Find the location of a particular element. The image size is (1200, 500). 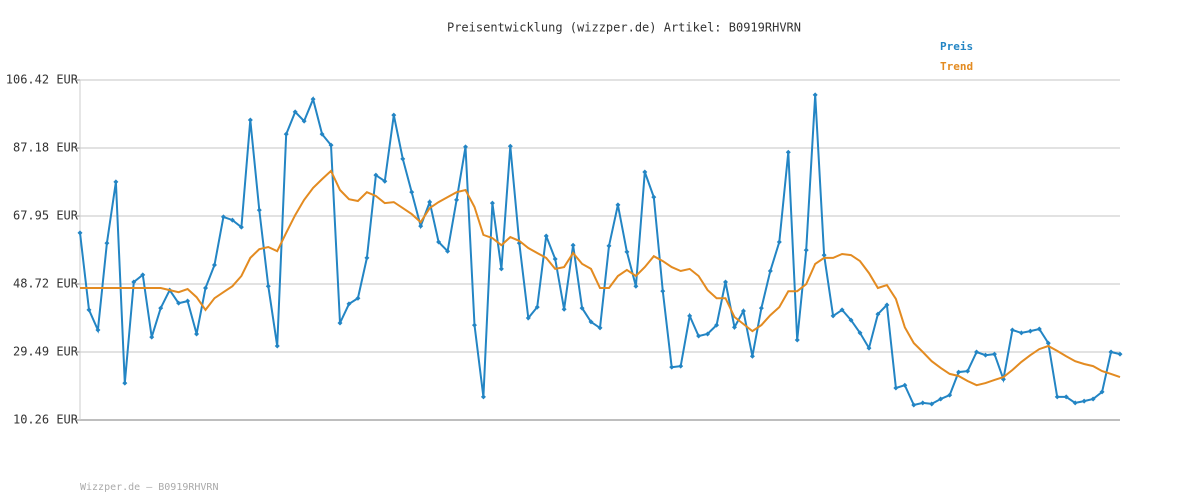

legend-label: Preis is located at coordinates (956, 46).